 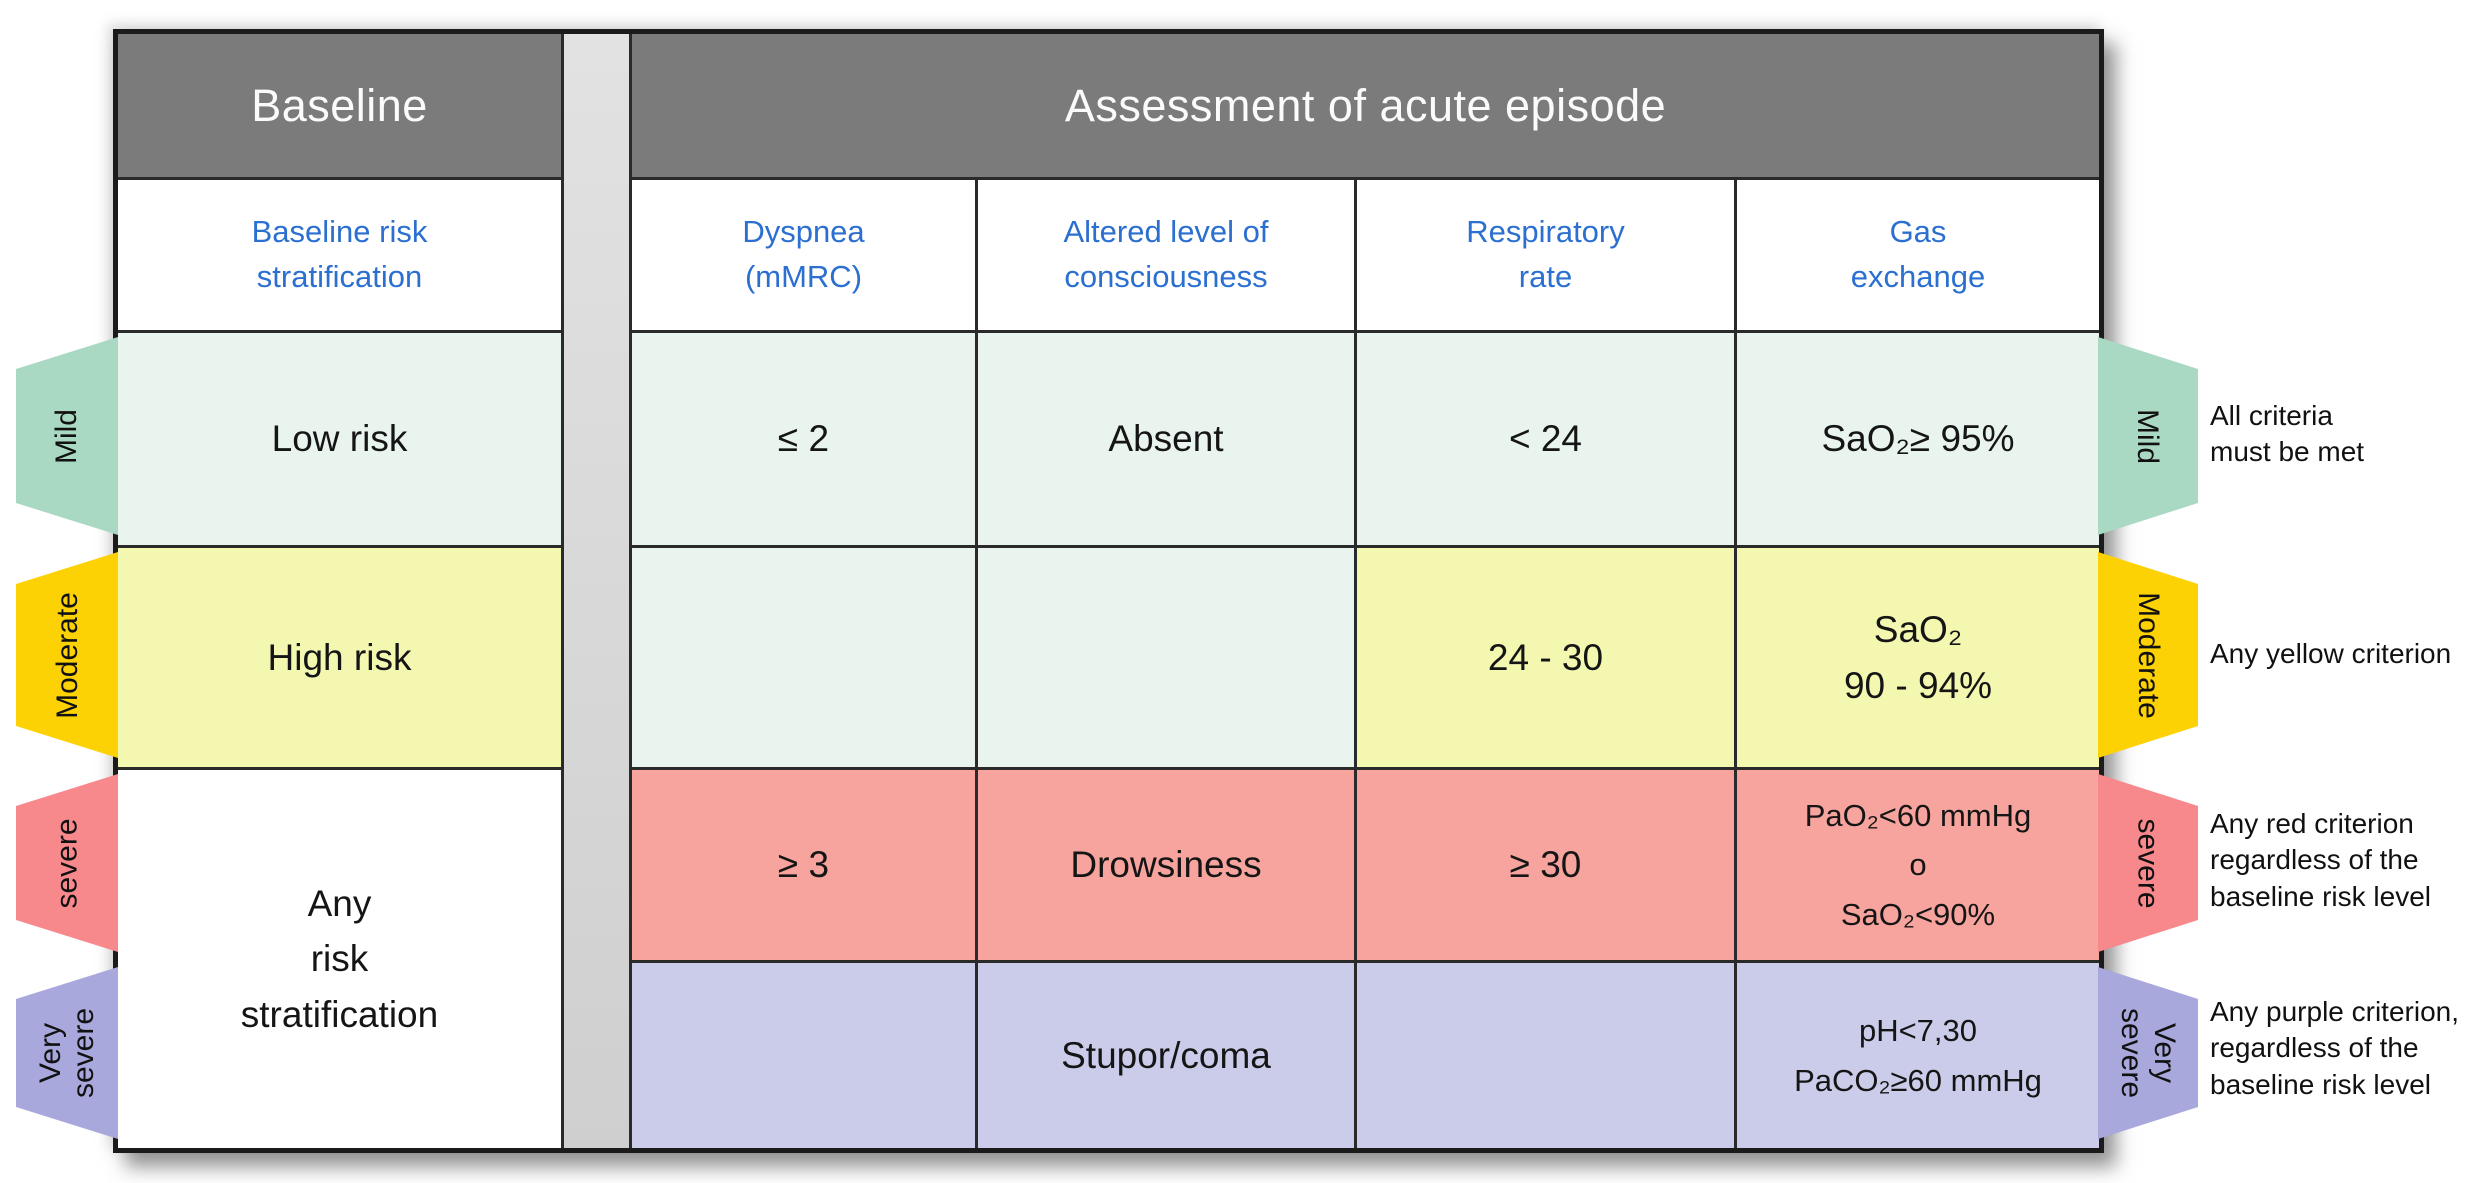 What do you see at coordinates (803, 1055) in the screenshot?
I see `cell-vsevere-dyspnea` at bounding box center [803, 1055].